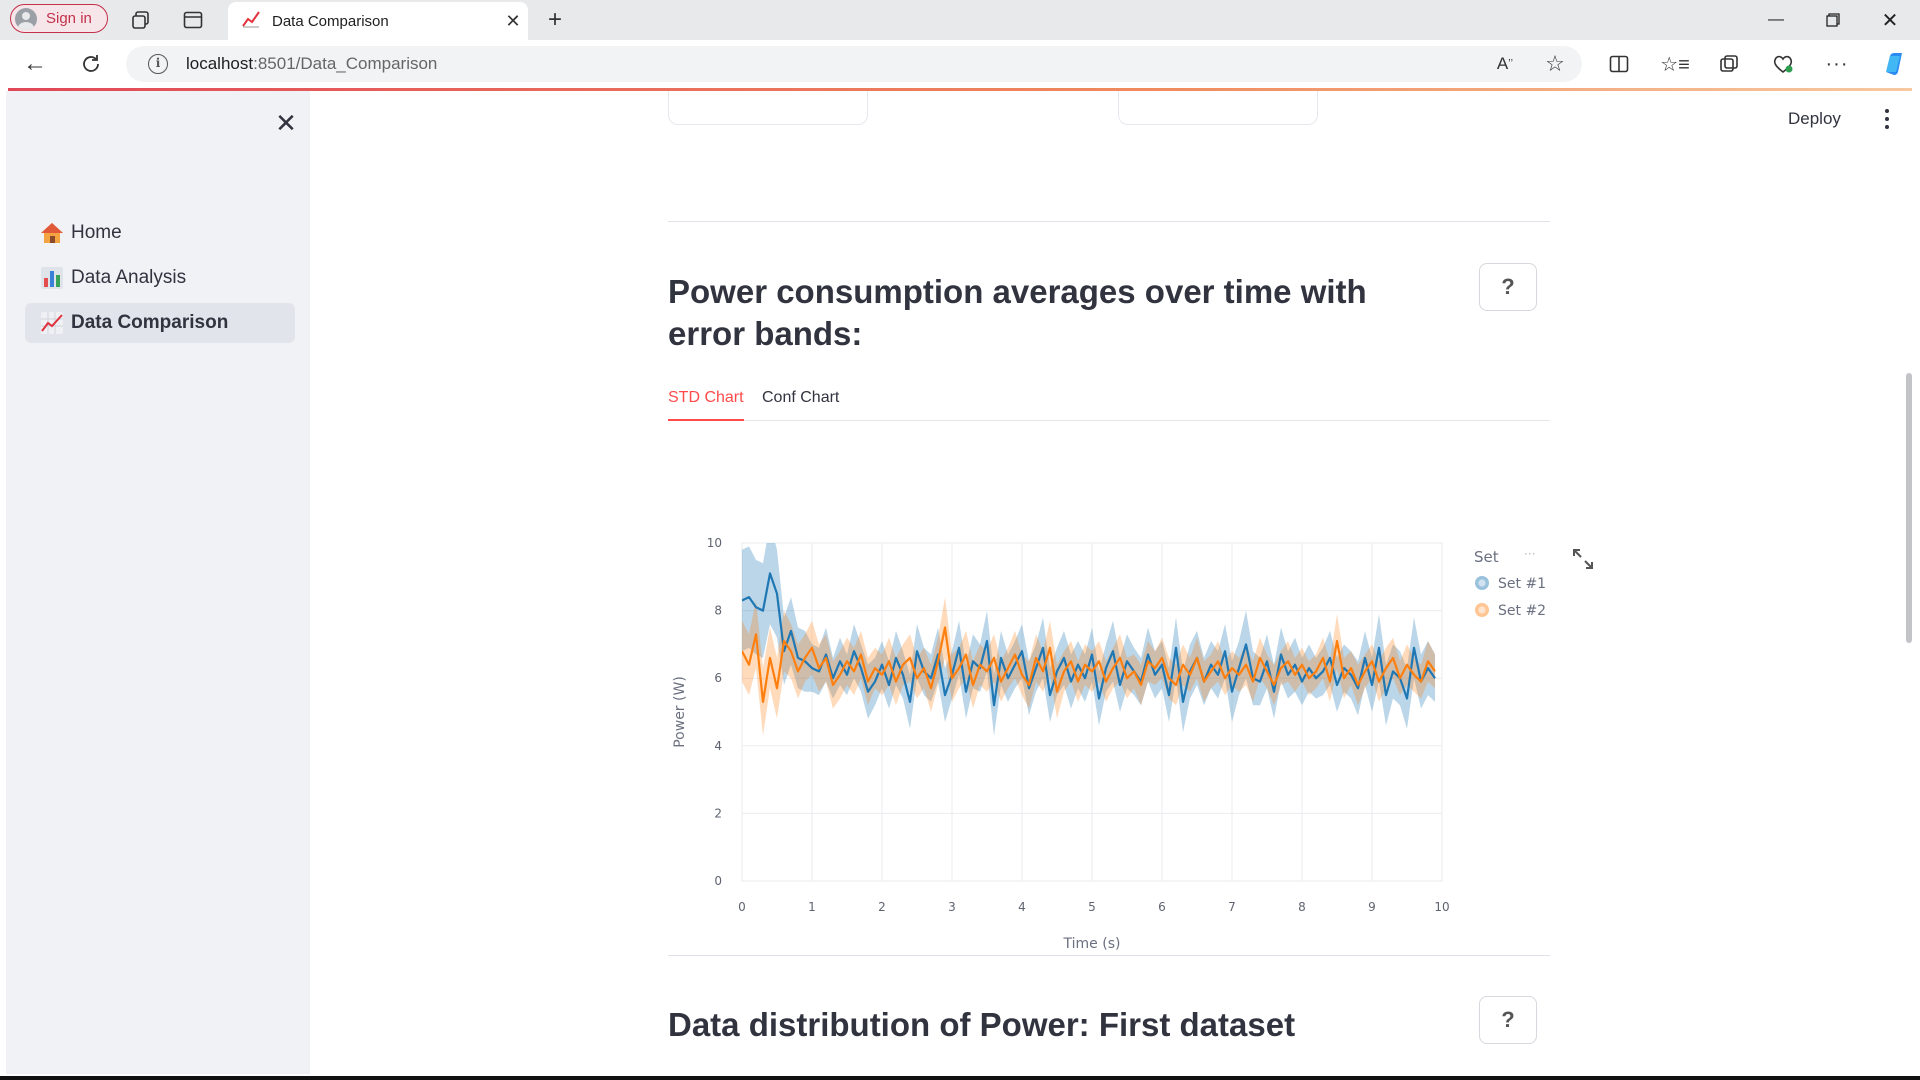 The image size is (1920, 1080). I want to click on page-scrollbar, so click(1909, 508).